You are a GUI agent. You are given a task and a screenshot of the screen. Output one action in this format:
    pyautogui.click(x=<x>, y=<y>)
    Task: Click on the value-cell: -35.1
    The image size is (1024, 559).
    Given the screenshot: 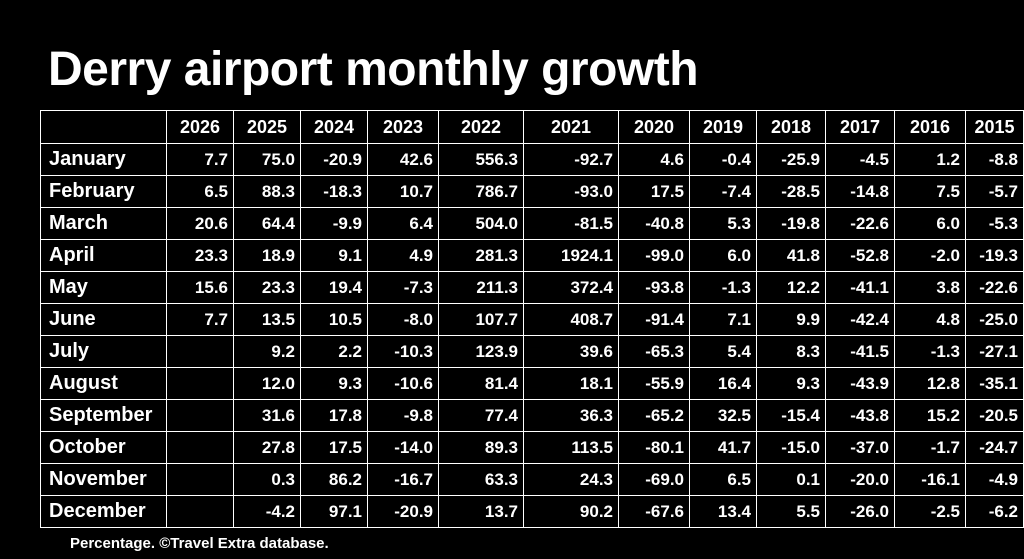 What is the action you would take?
    pyautogui.click(x=994, y=383)
    